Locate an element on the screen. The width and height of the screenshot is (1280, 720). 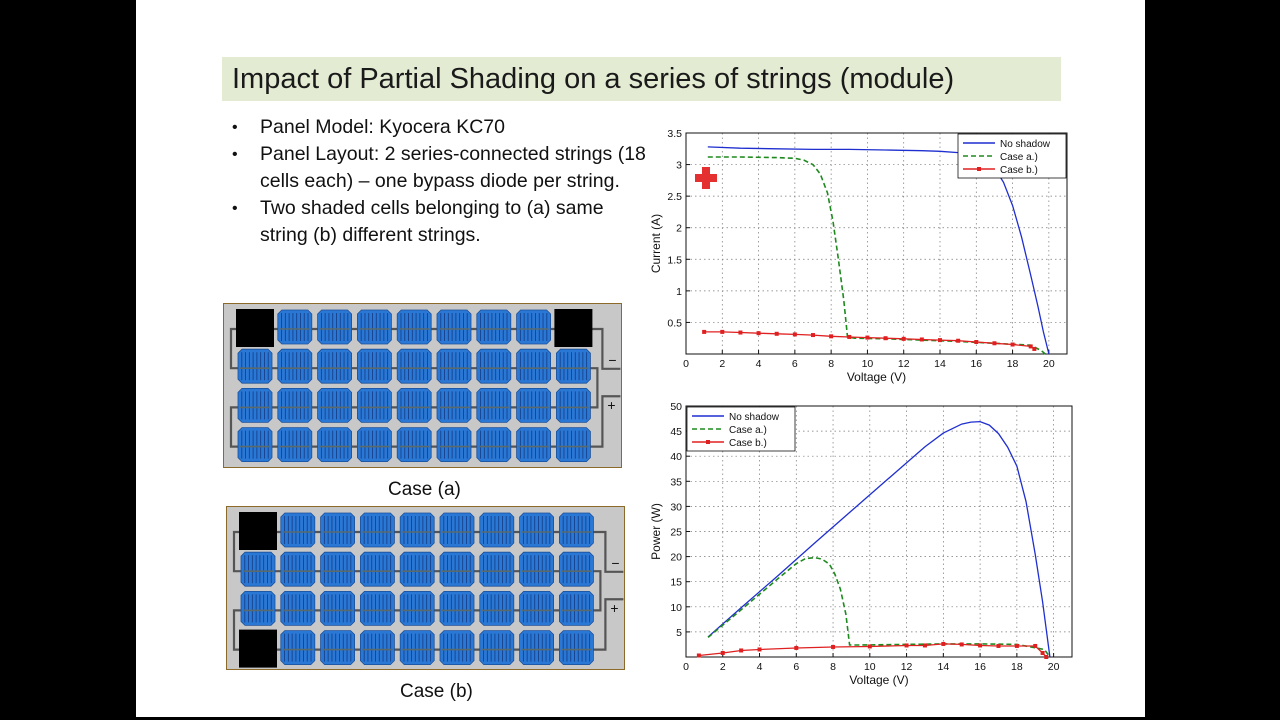
y-tick-label: 30 is located at coordinates (676, 507).